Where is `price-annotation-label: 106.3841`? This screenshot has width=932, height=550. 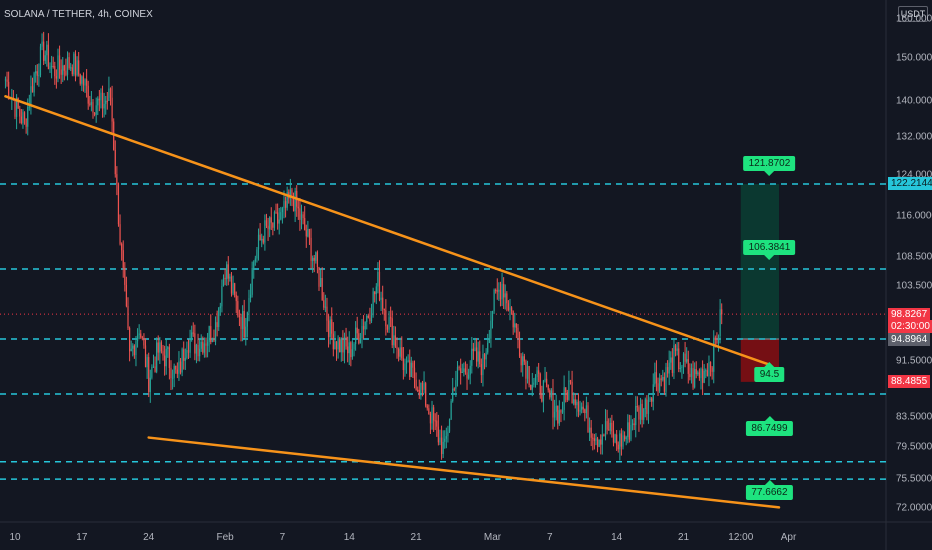 price-annotation-label: 106.3841 is located at coordinates (769, 250).